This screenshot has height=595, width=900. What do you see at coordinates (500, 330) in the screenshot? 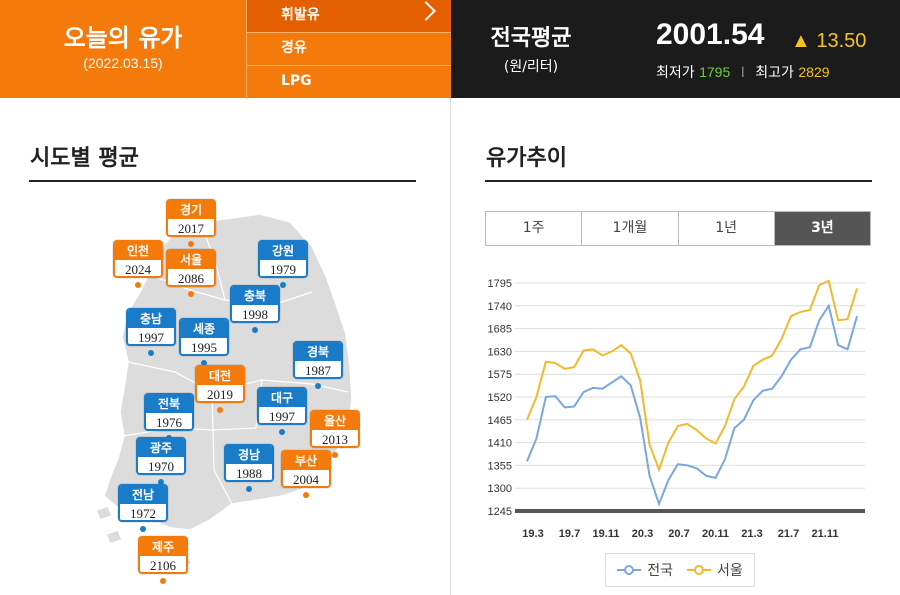
I see `y-tick-label: 1685` at bounding box center [500, 330].